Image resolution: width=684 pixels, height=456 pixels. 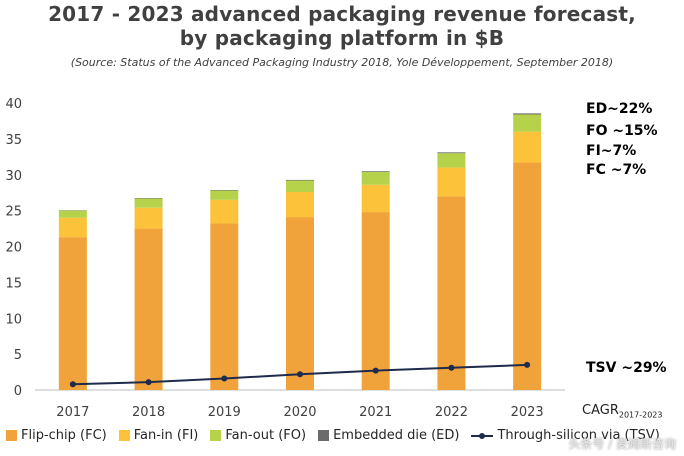 I want to click on y-tick-label: 5, so click(x=18, y=355).